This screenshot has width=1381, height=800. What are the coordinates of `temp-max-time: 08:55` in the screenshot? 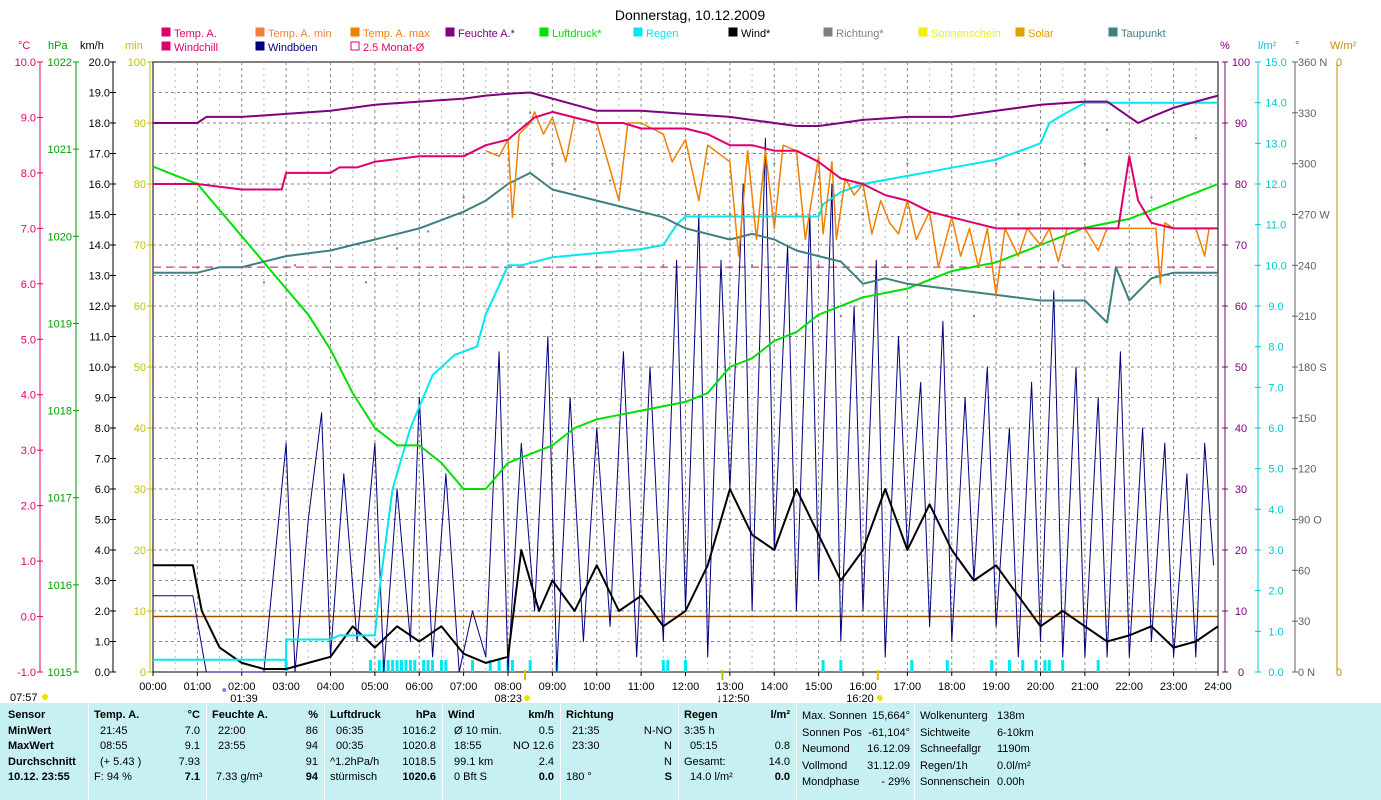 It's located at (114, 746).